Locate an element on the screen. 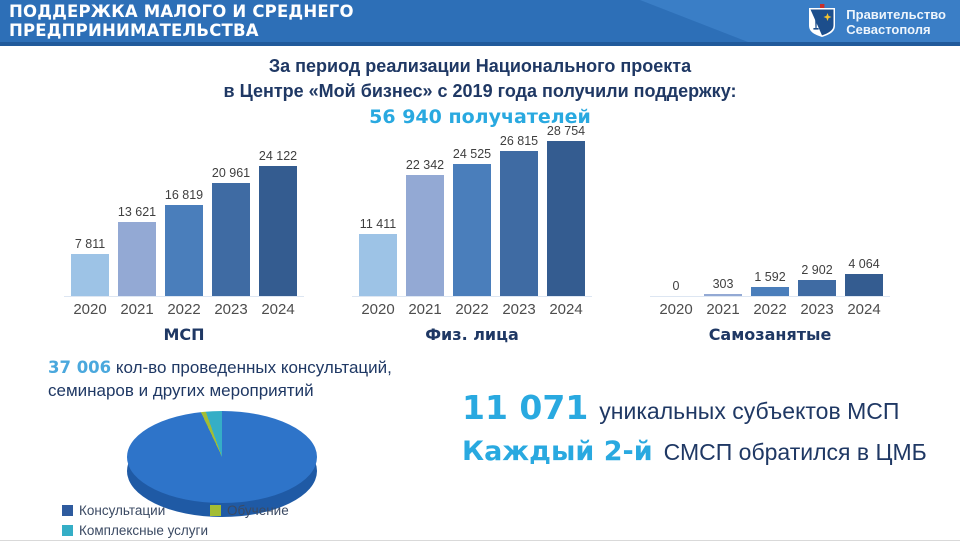 The width and height of the screenshot is (960, 543). bar-column: 22 342 is located at coordinates (425, 227).